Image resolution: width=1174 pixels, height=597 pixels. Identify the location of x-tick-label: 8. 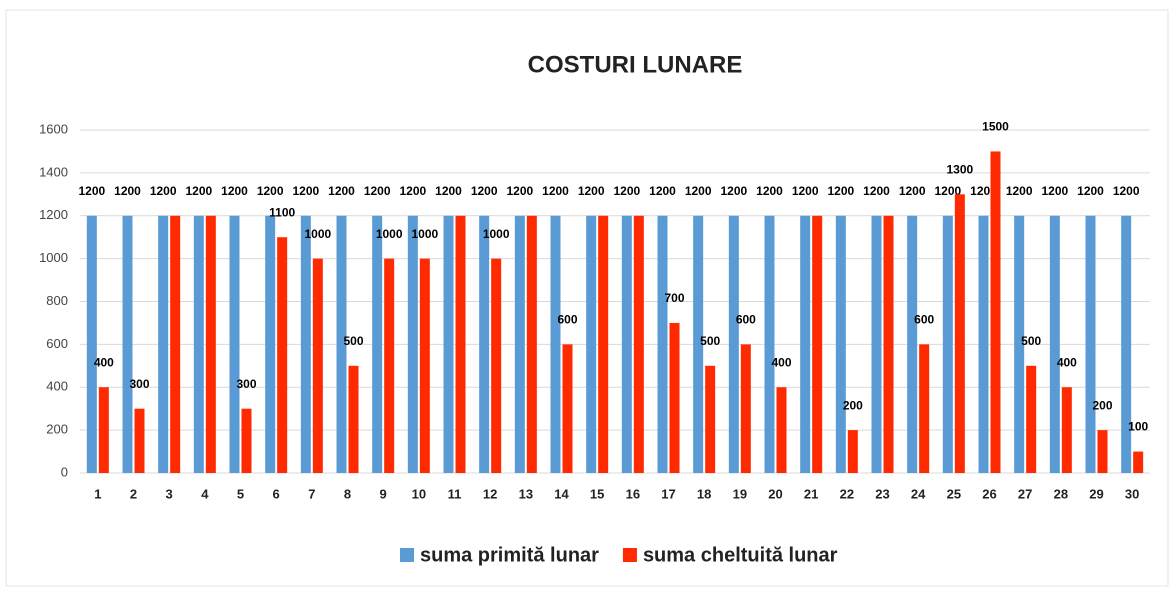
(347, 493).